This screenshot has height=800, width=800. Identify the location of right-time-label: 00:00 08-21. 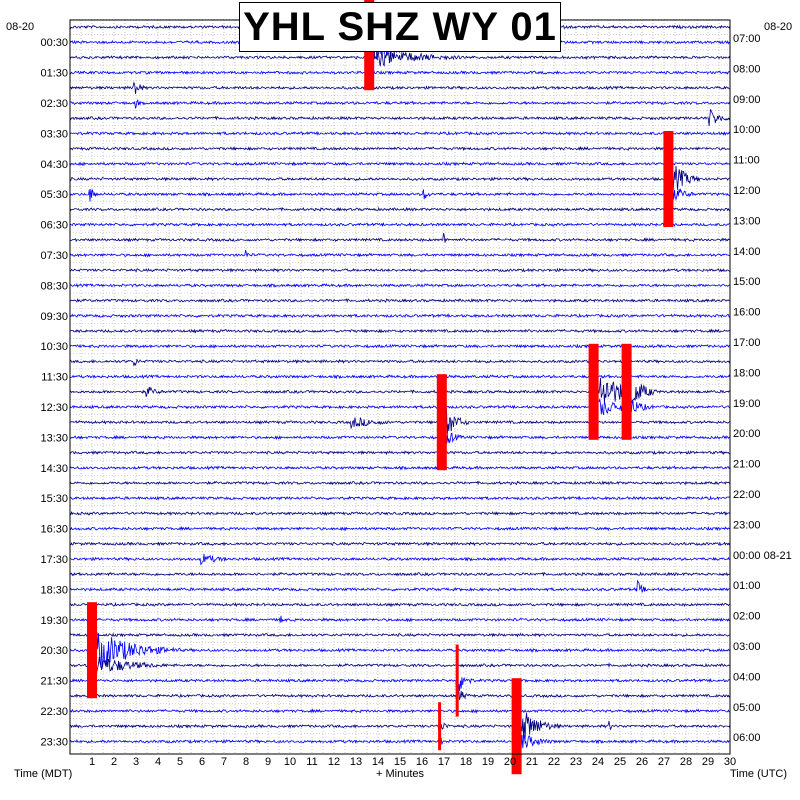
(762, 556).